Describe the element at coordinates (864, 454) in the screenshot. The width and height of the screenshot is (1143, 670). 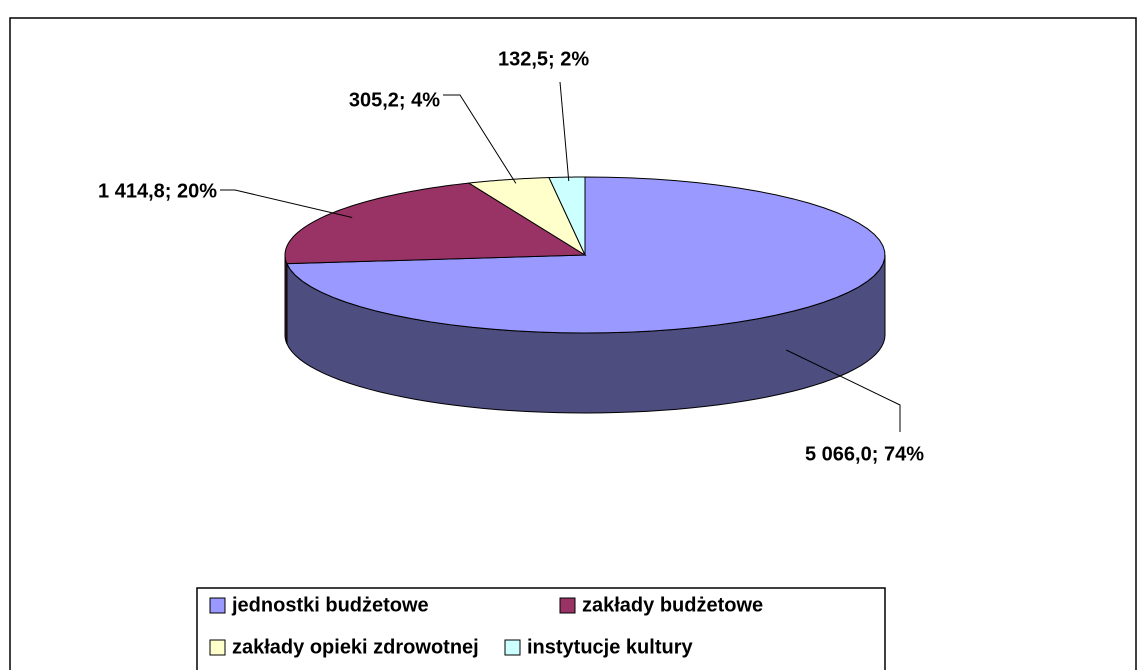
I see `data-label: 5 066,0; 74%` at that location.